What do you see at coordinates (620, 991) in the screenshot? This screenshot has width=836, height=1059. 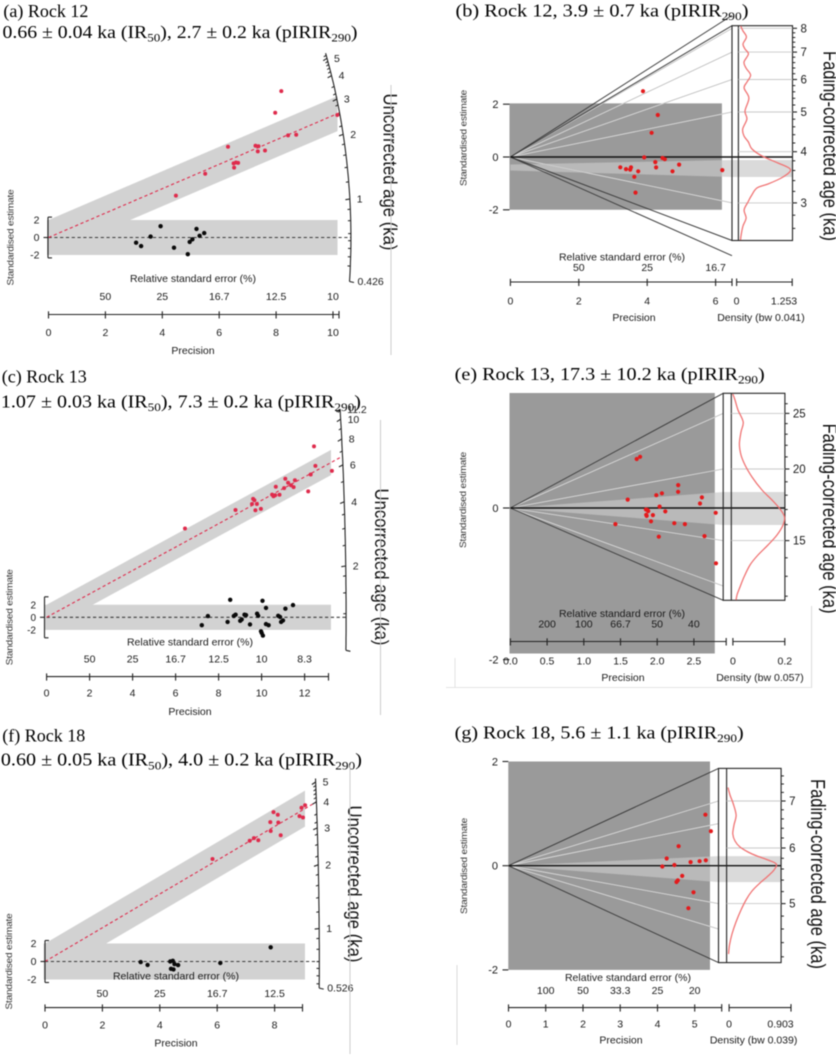 I see `svg-text: 33.3` at bounding box center [620, 991].